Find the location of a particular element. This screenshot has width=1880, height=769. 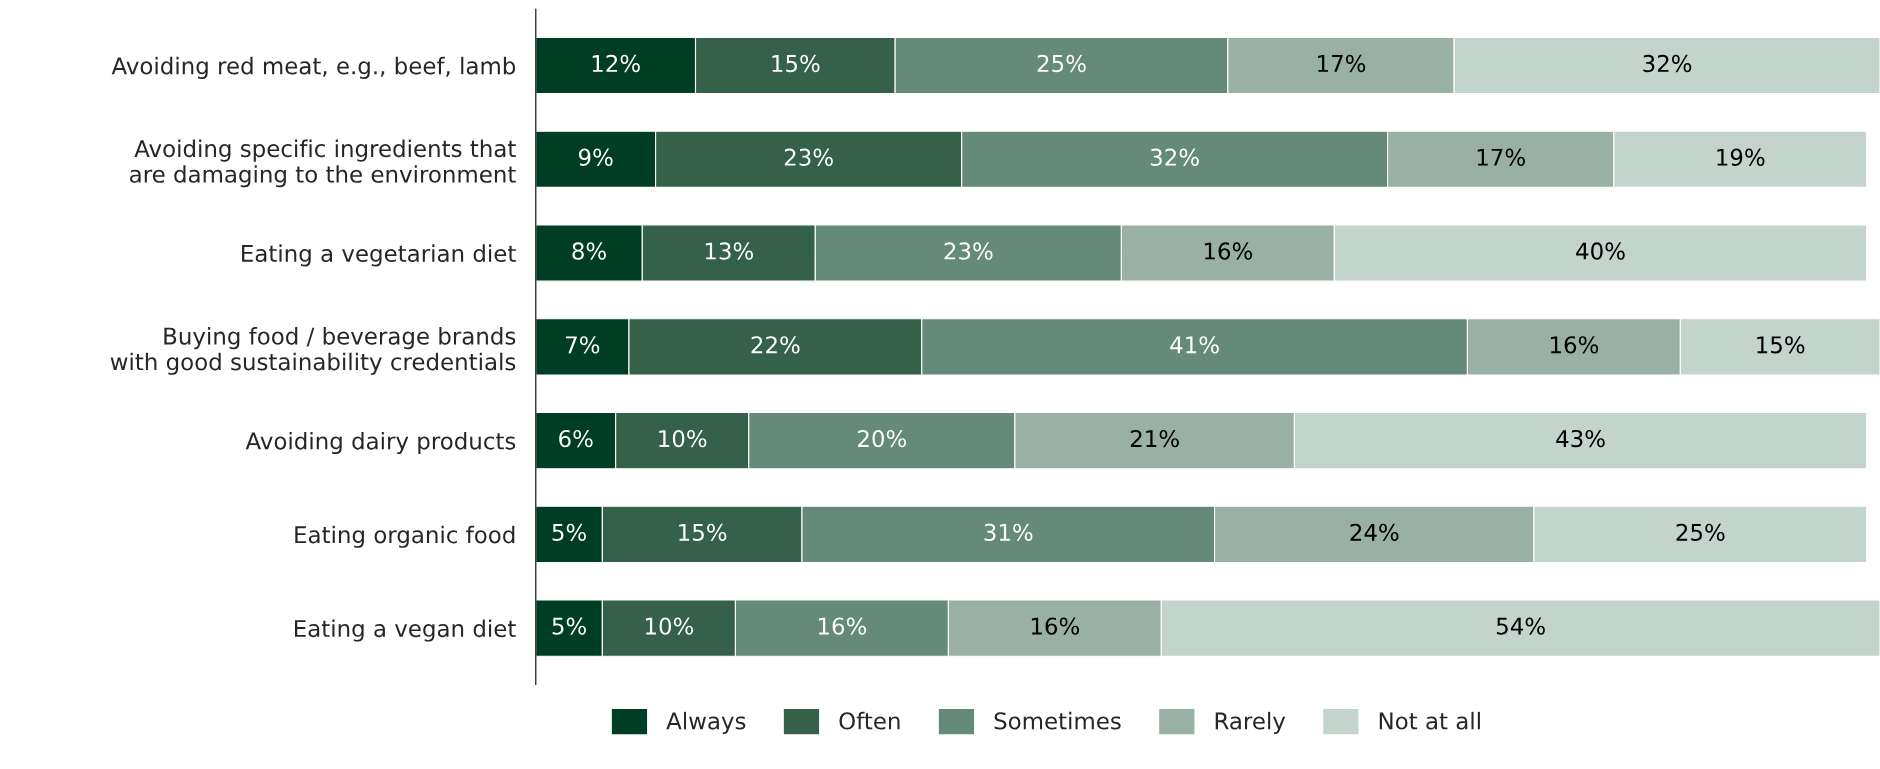

data-label: 43% is located at coordinates (1580, 438).